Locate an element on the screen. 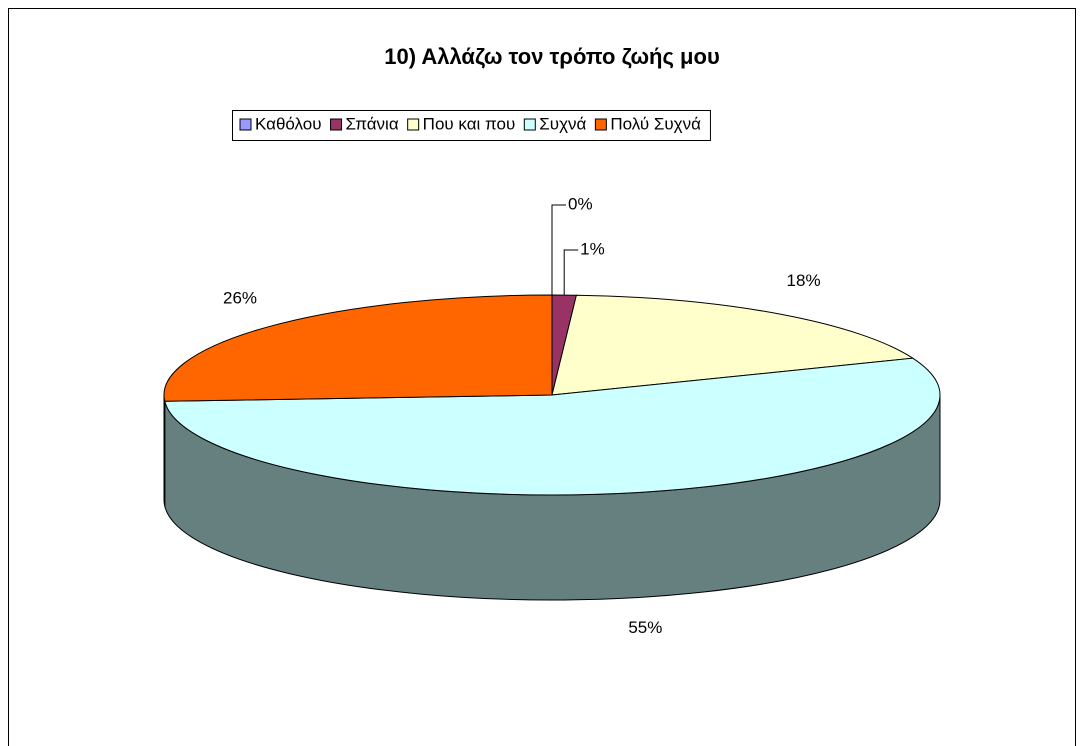  legend-label: Σπάνια is located at coordinates (372, 123).